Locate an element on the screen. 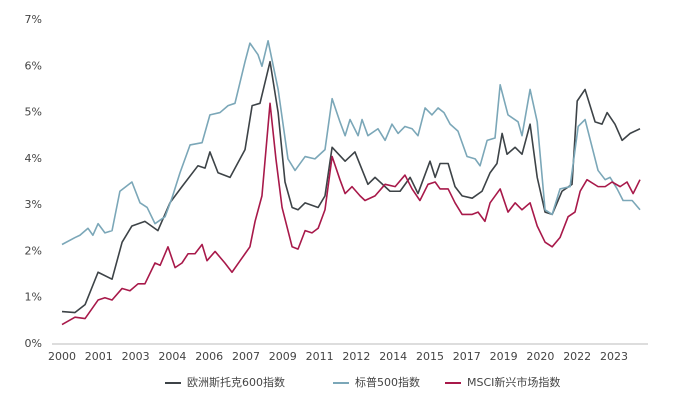 Image resolution: width=682 pixels, height=400 pixels. y-tick-label: 6% is located at coordinates (33, 65).